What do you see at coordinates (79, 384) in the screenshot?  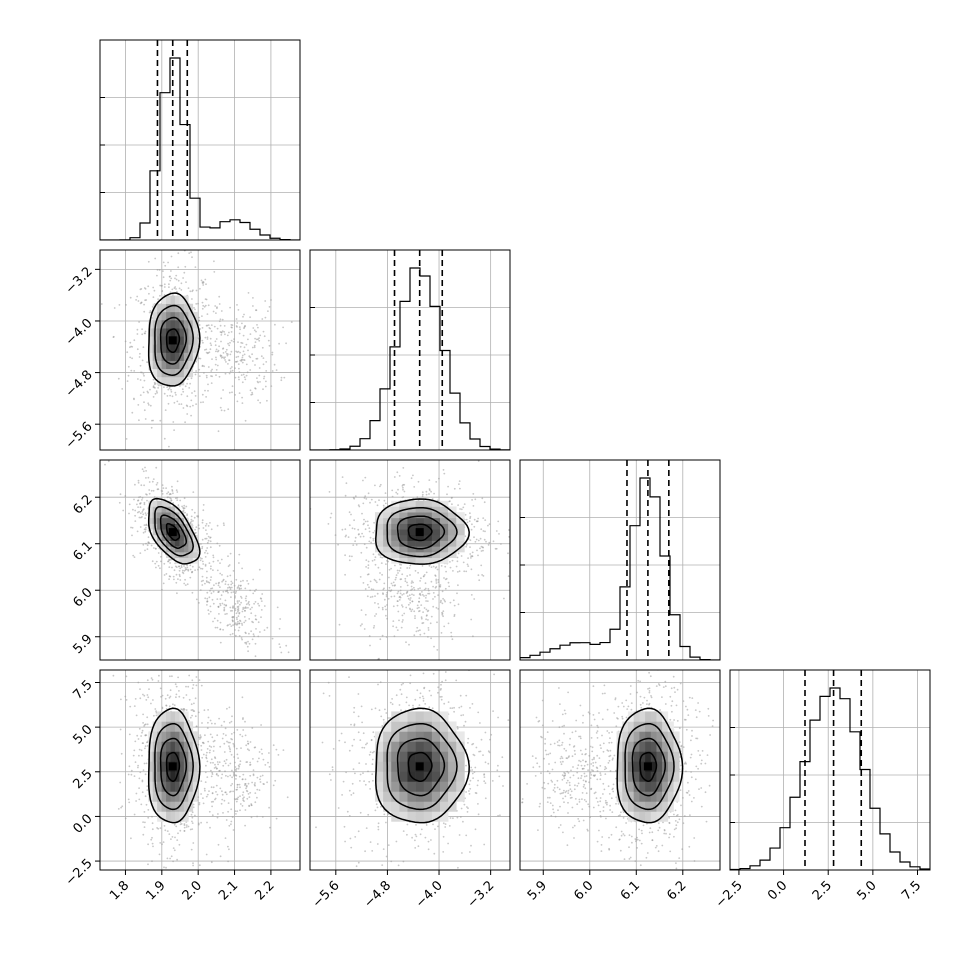 I see `y-tick-label: −4.8` at bounding box center [79, 384].